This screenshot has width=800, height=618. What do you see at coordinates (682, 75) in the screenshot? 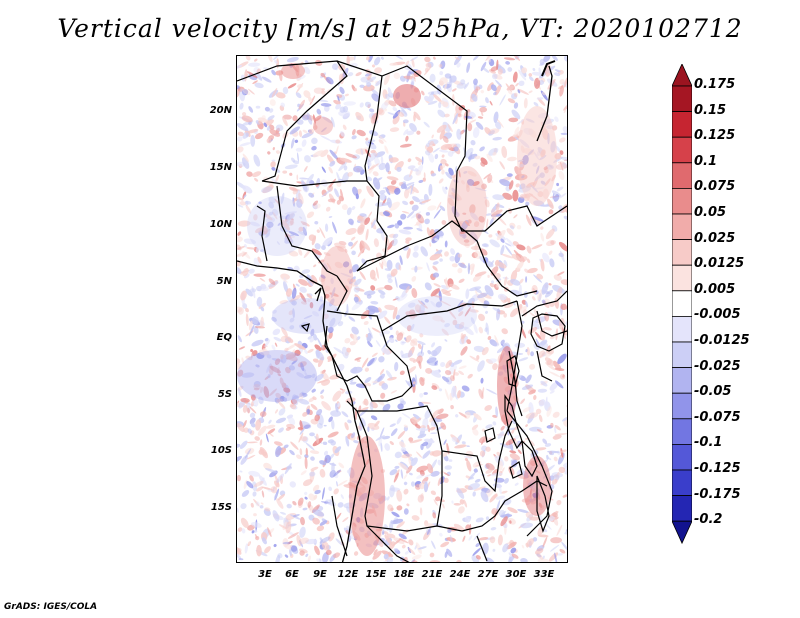
I see `colorbar-top-triangle` at bounding box center [682, 75].